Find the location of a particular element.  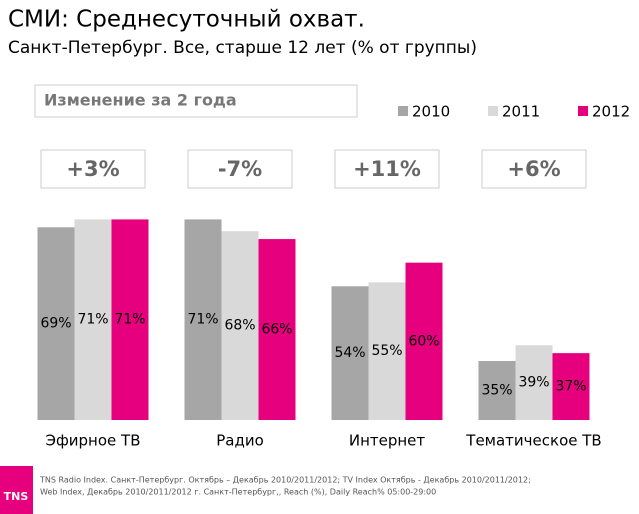

value-label: 66% is located at coordinates (276, 330).